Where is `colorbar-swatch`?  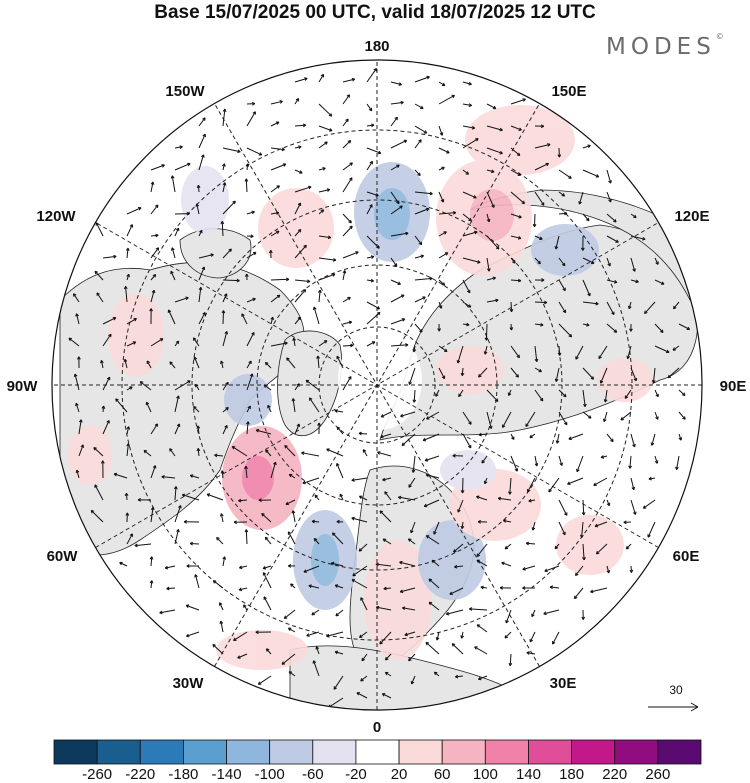
colorbar-swatch is located at coordinates (636, 752).